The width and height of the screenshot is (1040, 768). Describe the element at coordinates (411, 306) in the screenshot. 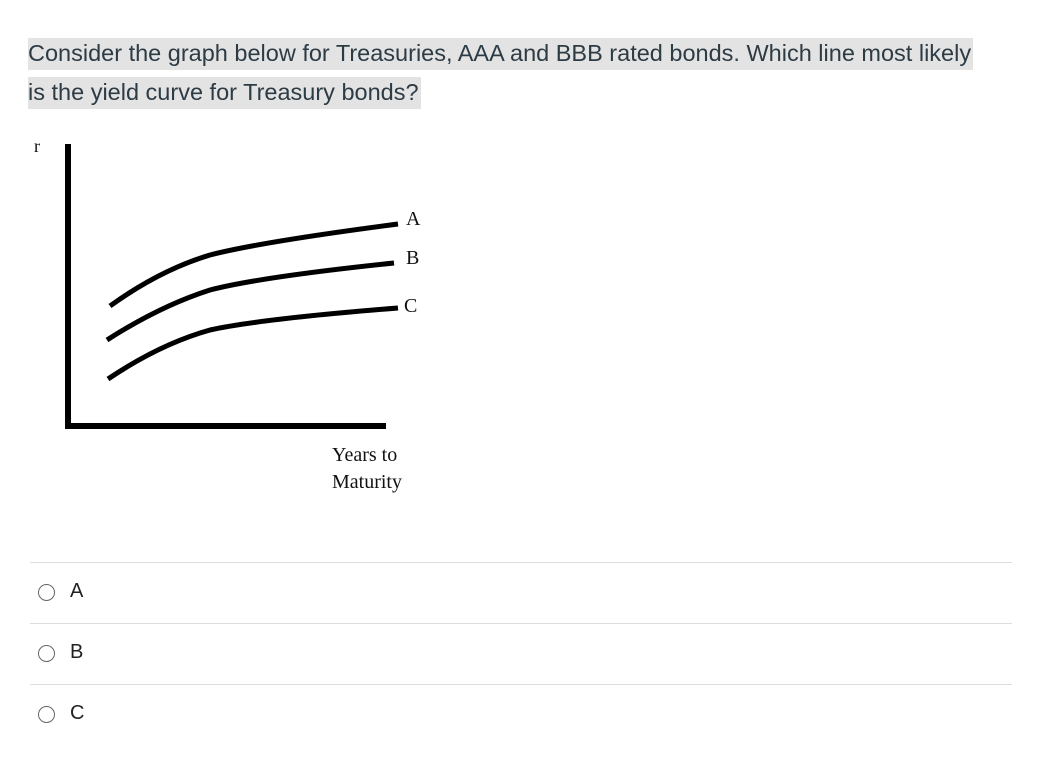

I see `line-label: C` at that location.